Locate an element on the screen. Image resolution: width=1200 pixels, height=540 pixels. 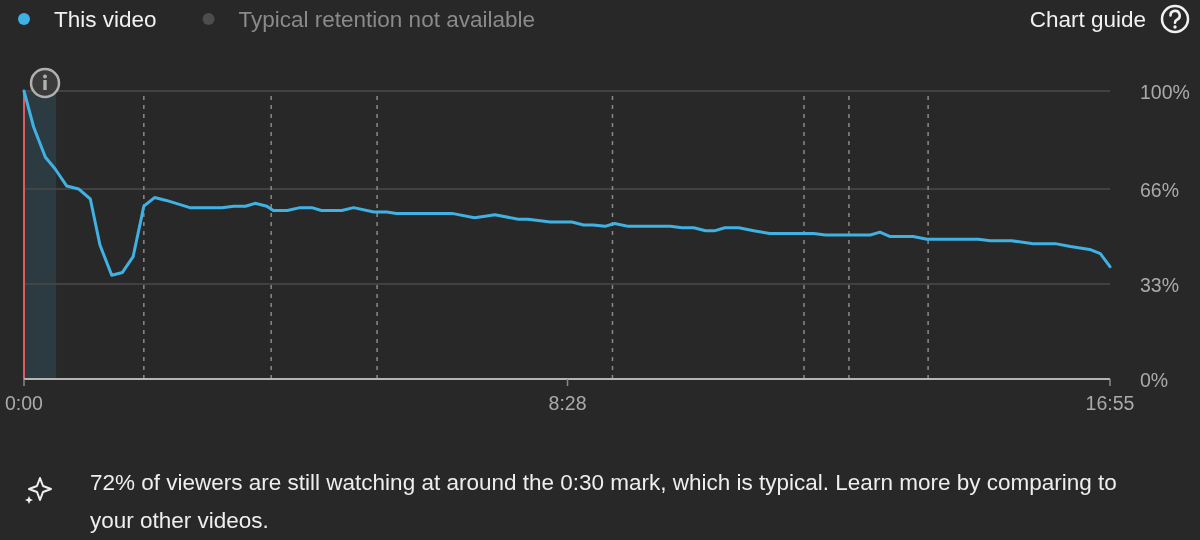
y-tick-label: 33% is located at coordinates (1160, 284).